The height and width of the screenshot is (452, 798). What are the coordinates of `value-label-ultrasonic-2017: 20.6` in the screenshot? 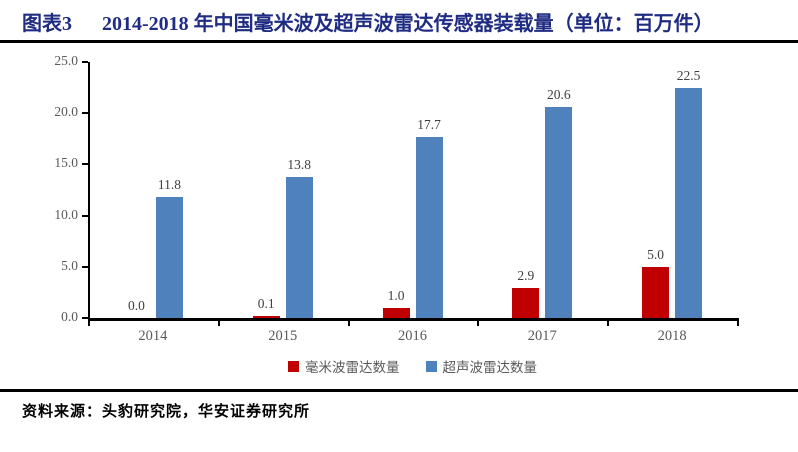 It's located at (558, 94).